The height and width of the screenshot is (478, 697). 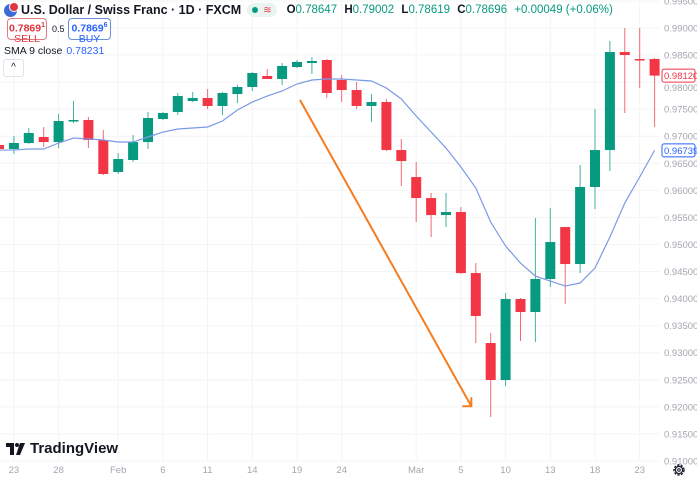 I want to click on price-tick-label: 0.93000, so click(x=680, y=353).